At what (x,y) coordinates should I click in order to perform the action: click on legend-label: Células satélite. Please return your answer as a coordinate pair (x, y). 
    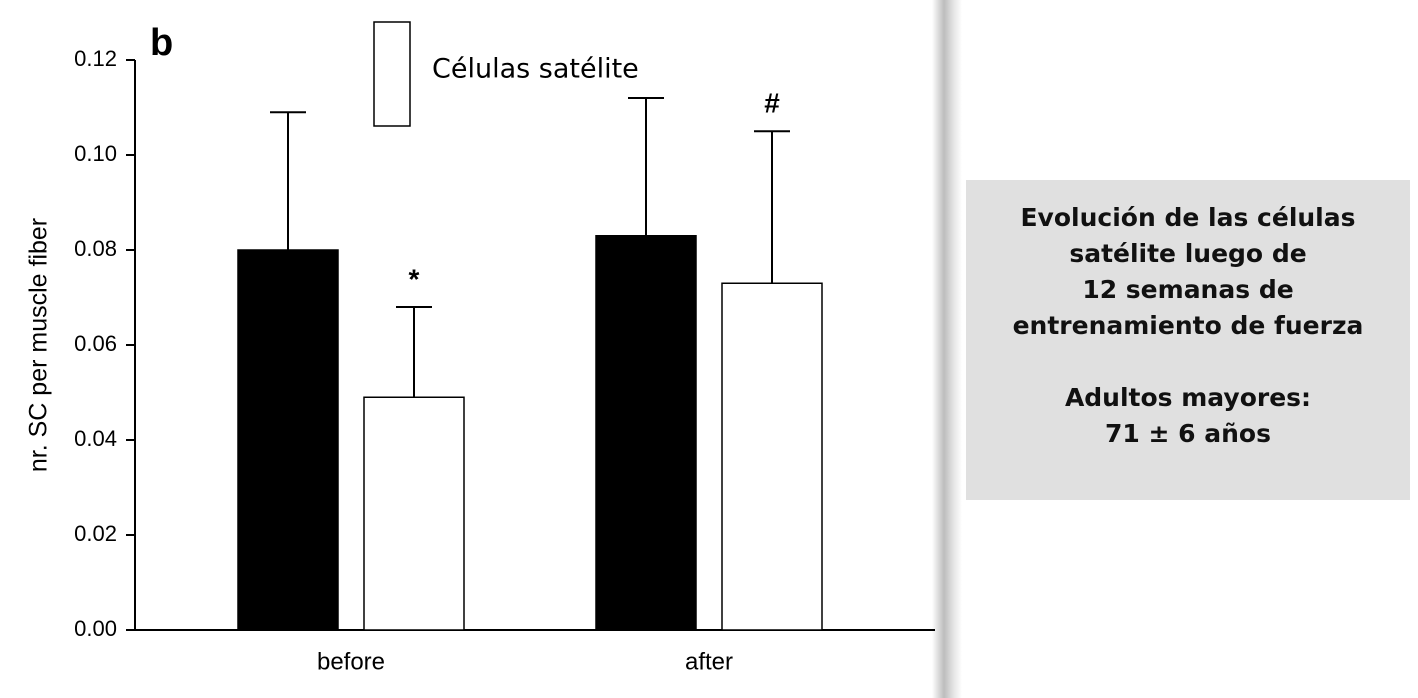
    Looking at the image, I should click on (535, 69).